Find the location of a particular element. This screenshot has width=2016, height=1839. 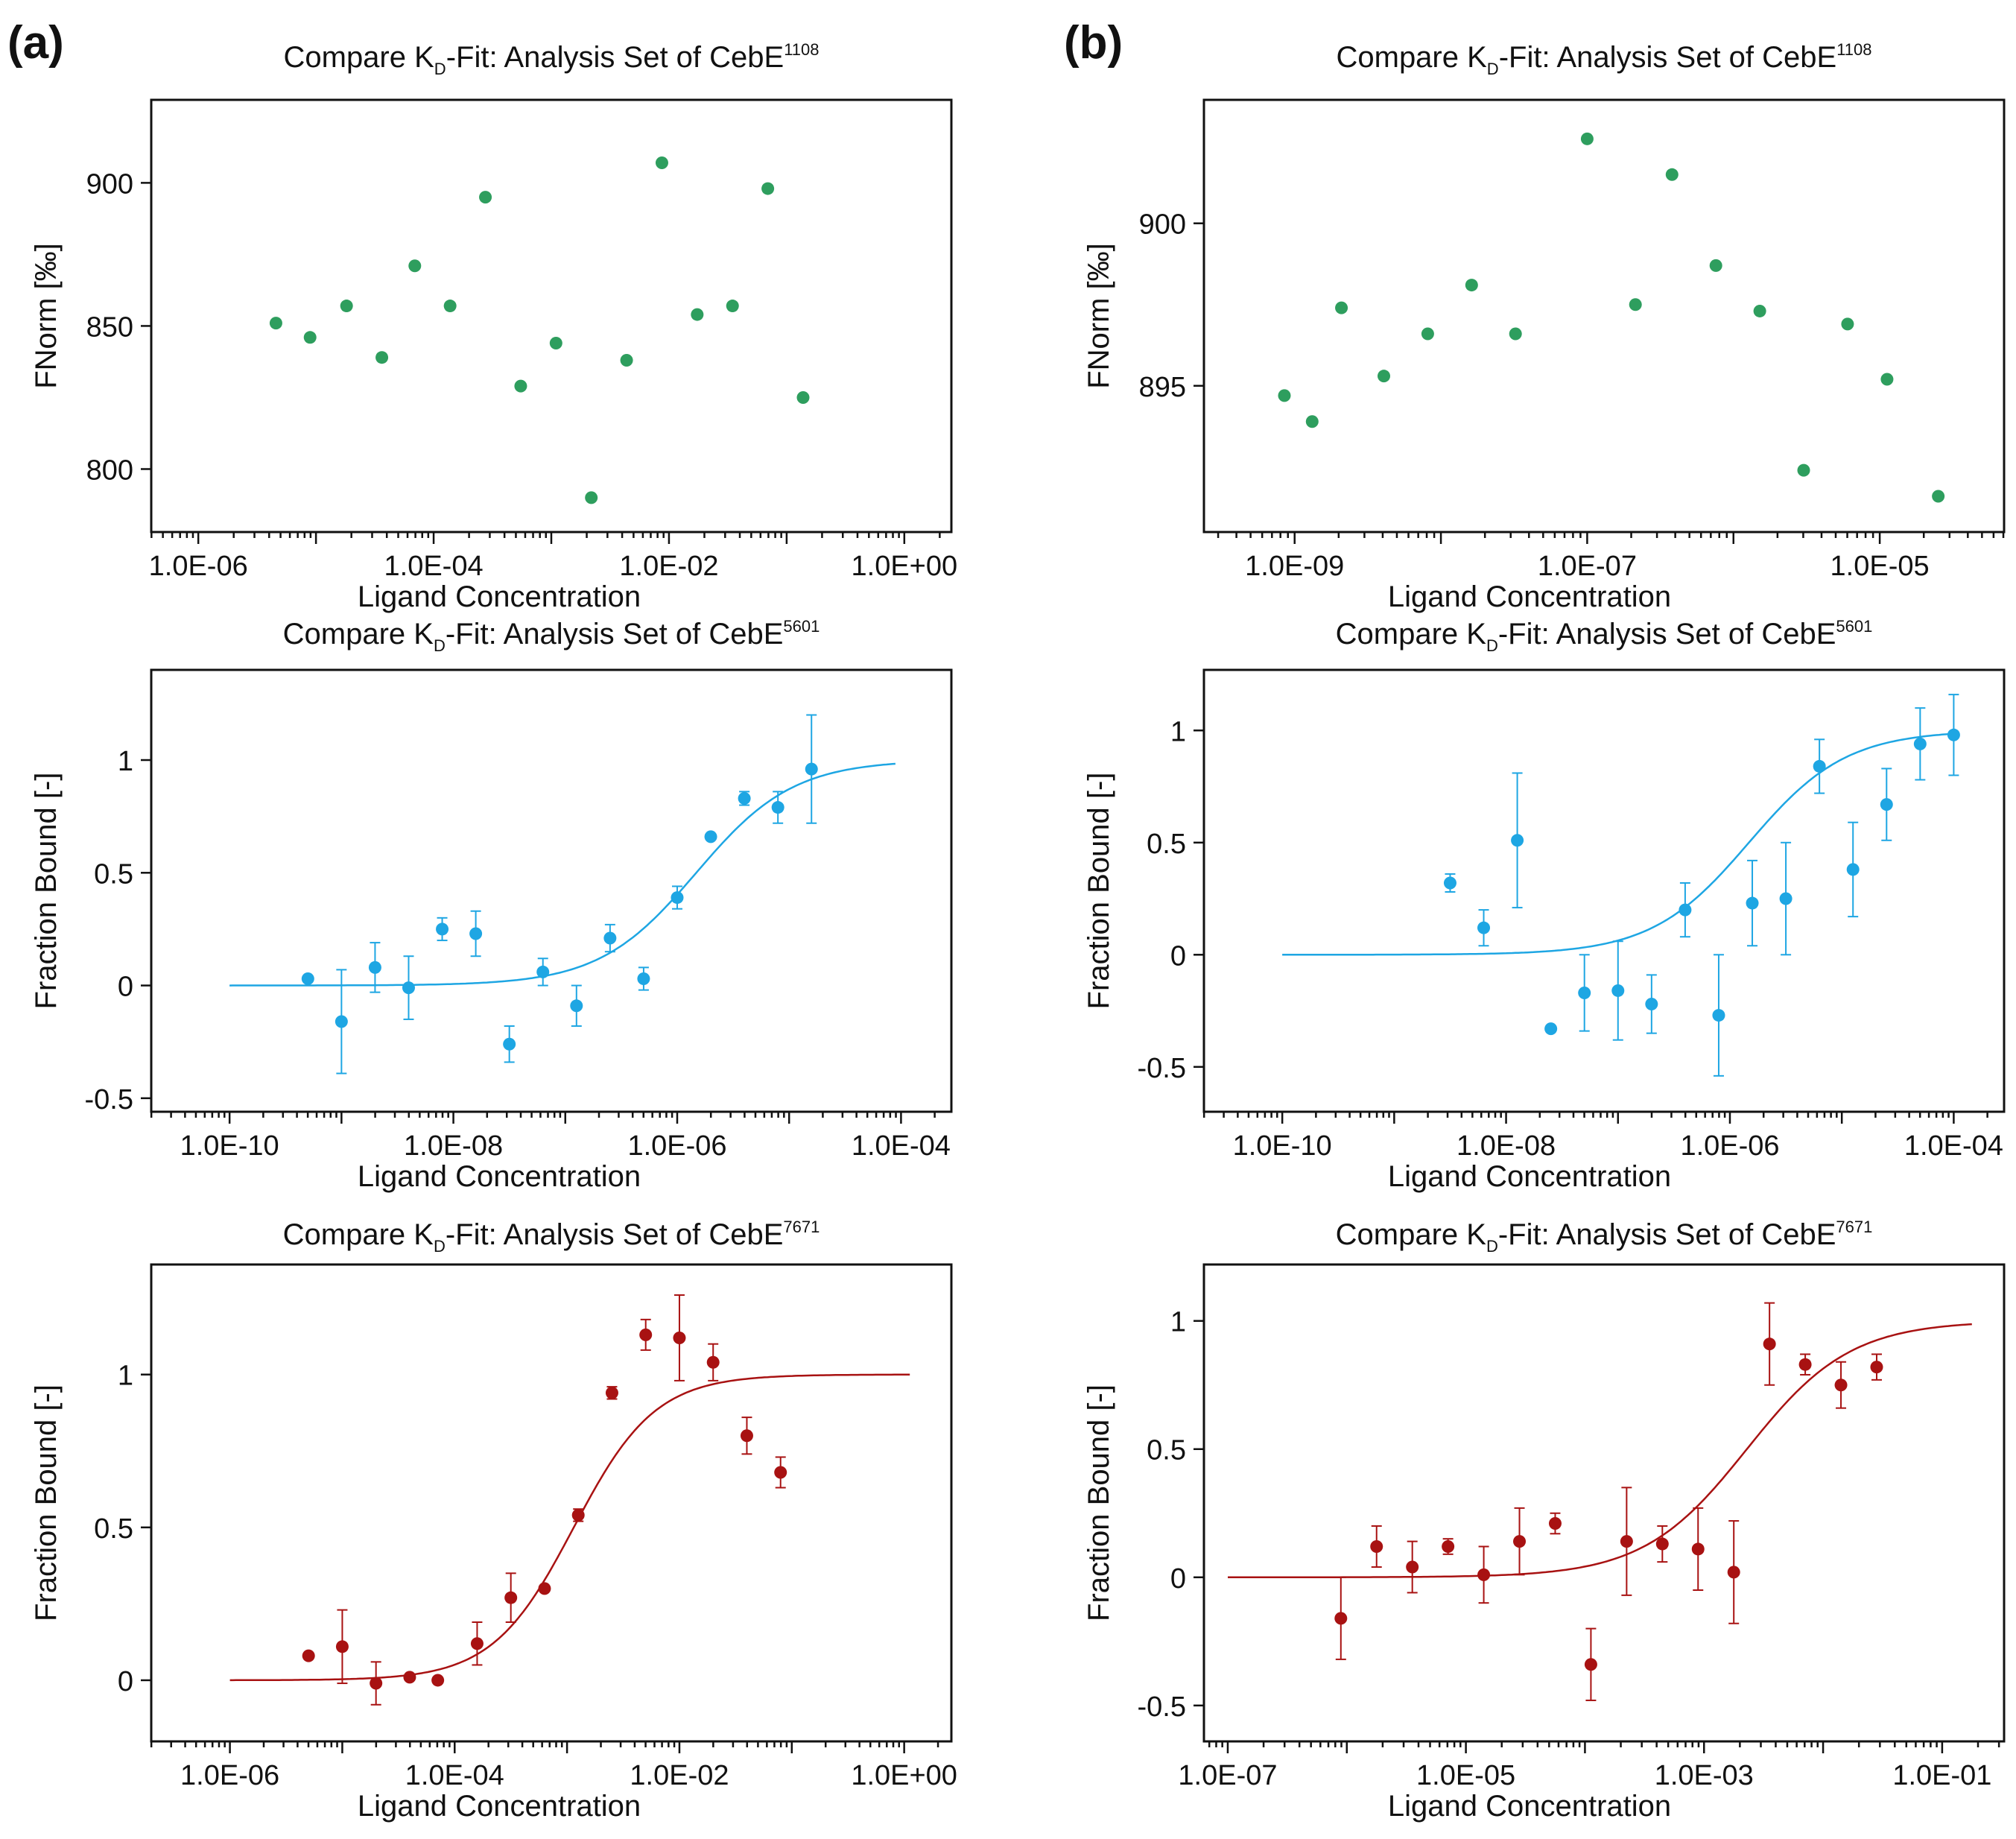

panel-label-a: (a) is located at coordinates (35, 43).